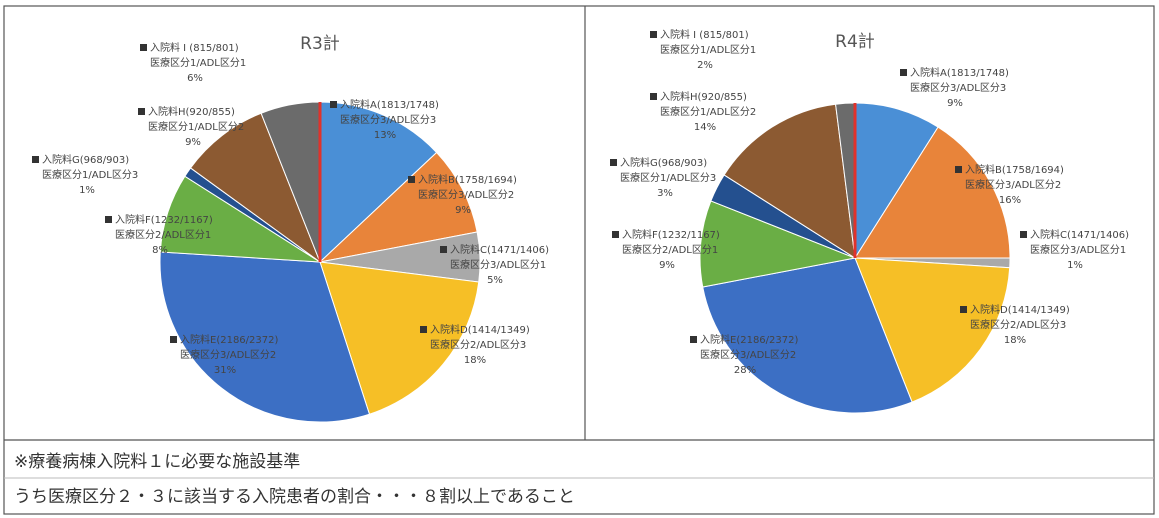 Image resolution: width=1159 pixels, height=518 pixels. What do you see at coordinates (855, 42) in the screenshot?
I see `chart-title: R4計` at bounding box center [855, 42].